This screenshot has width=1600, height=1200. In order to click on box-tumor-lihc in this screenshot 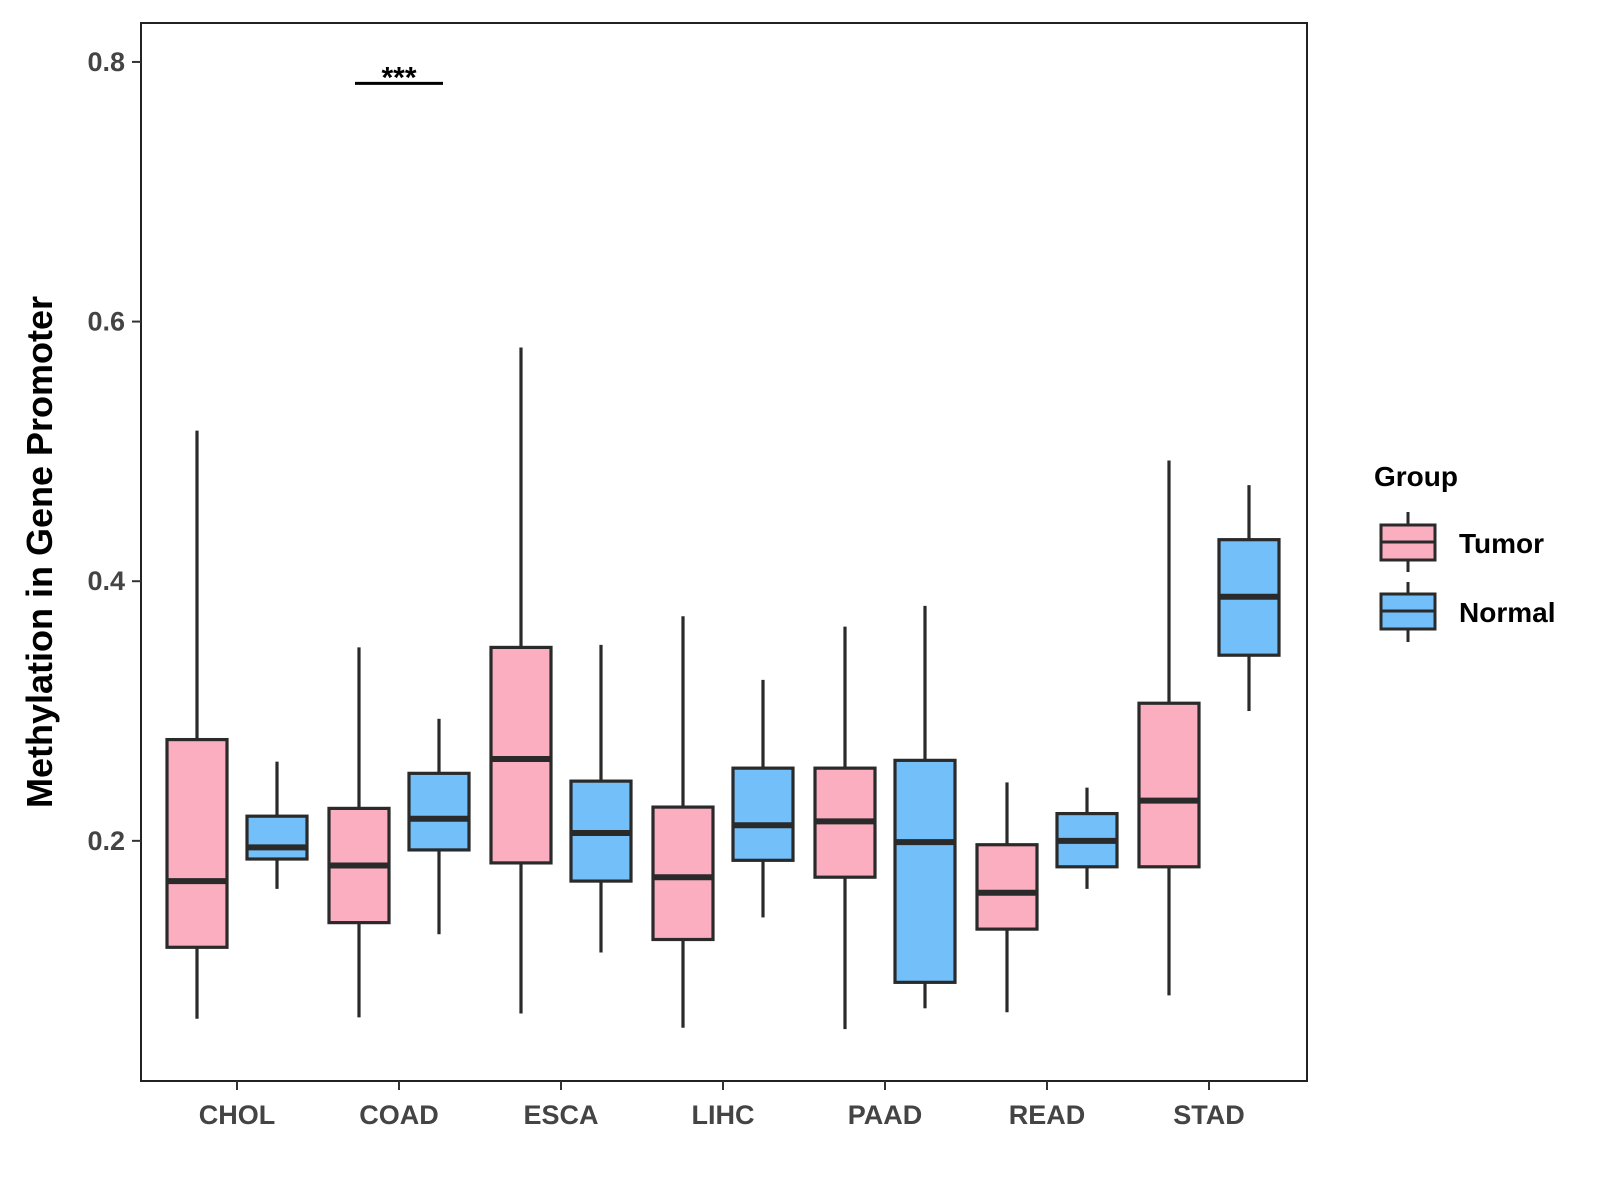, I will do `click(683, 822)`.